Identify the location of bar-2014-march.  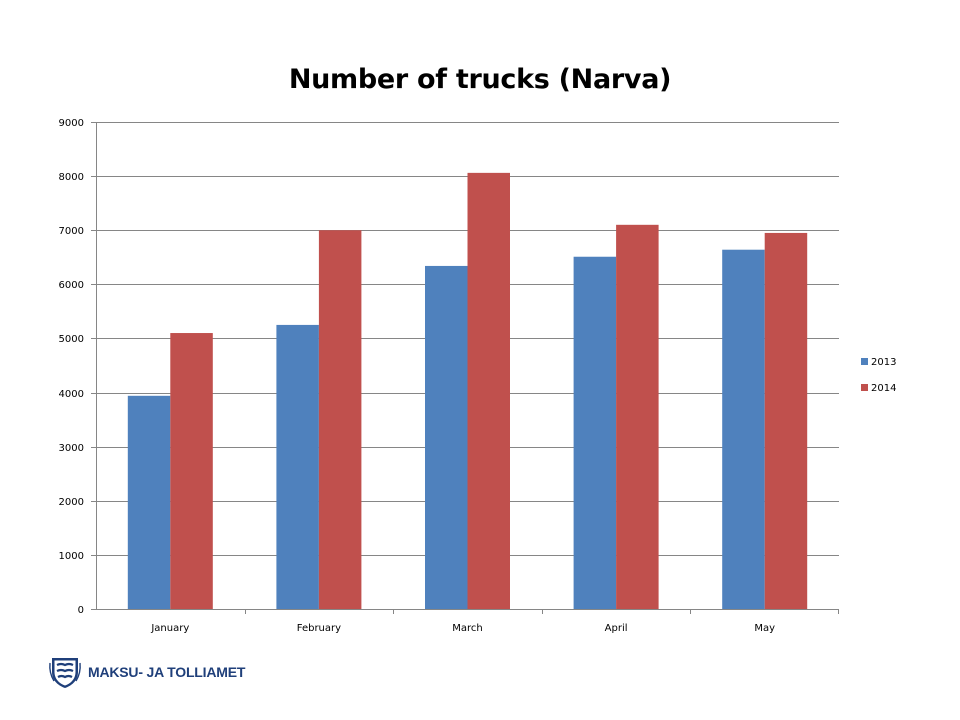
(488, 390).